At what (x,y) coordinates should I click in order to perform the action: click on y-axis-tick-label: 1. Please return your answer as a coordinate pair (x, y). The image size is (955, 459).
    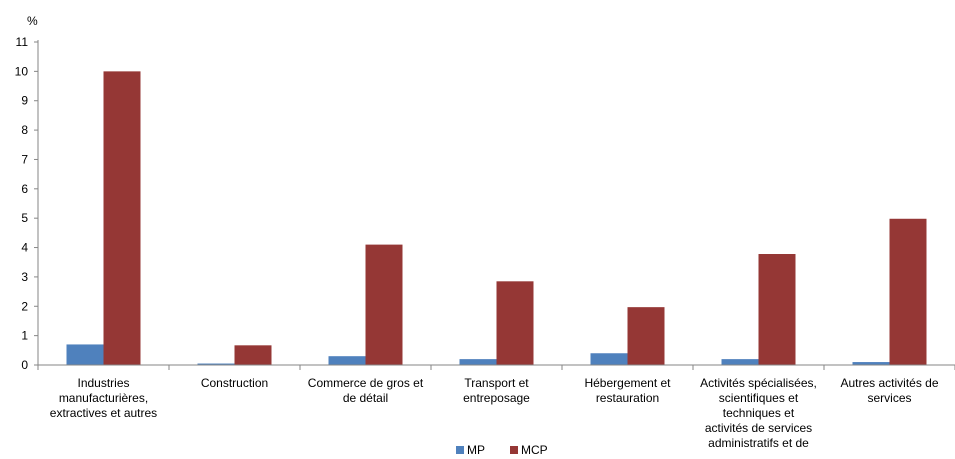
    Looking at the image, I should click on (24, 336).